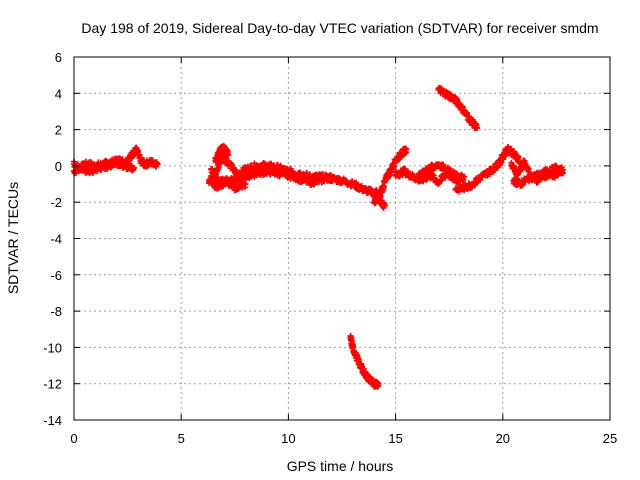  Describe the element at coordinates (395, 438) in the screenshot. I see `x-tick-label: 15` at that location.